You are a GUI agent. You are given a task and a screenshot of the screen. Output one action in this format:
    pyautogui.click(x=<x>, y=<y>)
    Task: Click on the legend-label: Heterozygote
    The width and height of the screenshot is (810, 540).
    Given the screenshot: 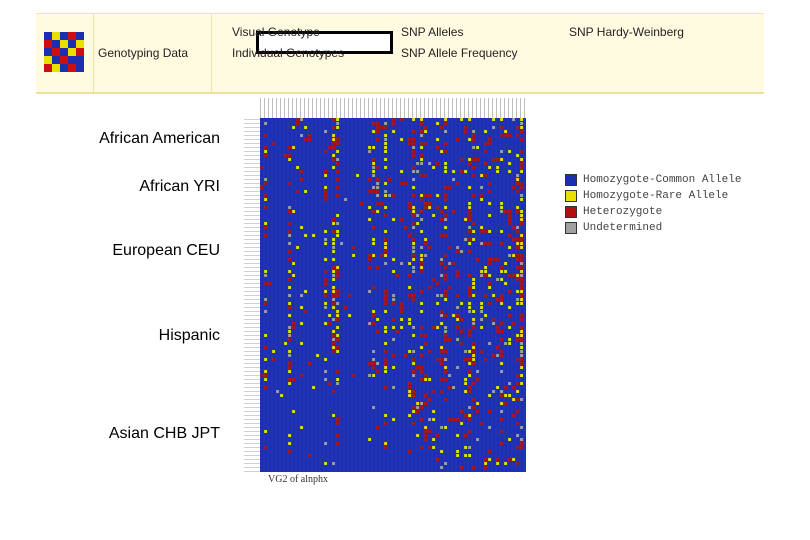 What is the action you would take?
    pyautogui.click(x=623, y=212)
    